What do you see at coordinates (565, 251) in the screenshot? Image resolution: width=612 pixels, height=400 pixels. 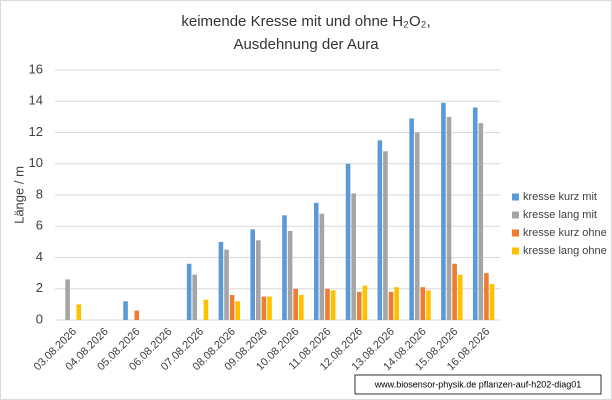 I see `legend-label: kresse lang ohne` at bounding box center [565, 251].